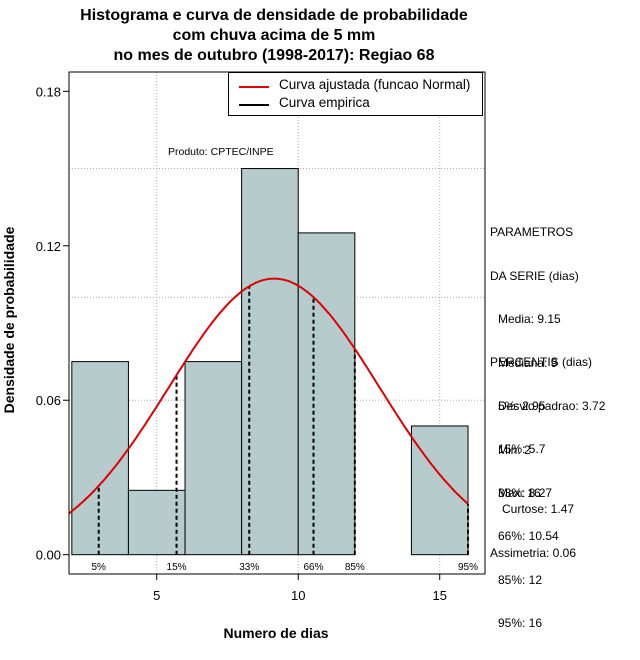  Describe the element at coordinates (177, 567) in the screenshot. I see `percentile-tick-label: 15%` at that location.